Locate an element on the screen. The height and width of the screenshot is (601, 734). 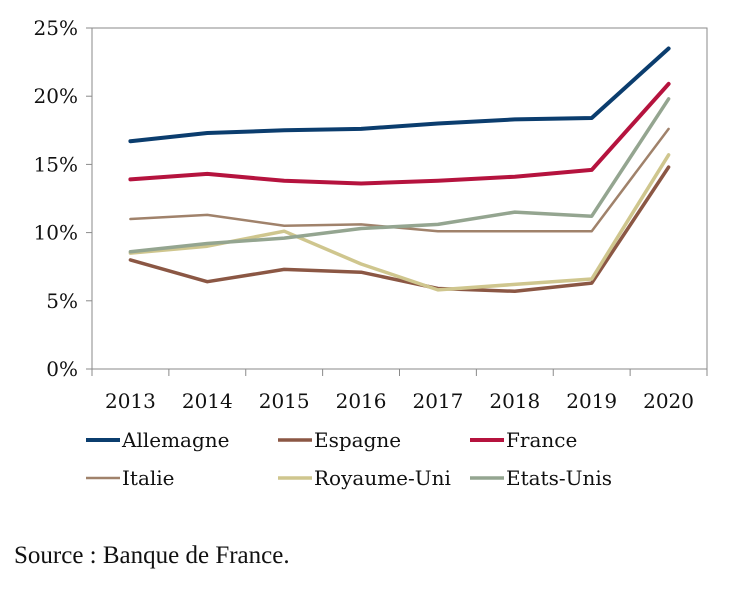
legend-label: Espagne is located at coordinates (357, 440).